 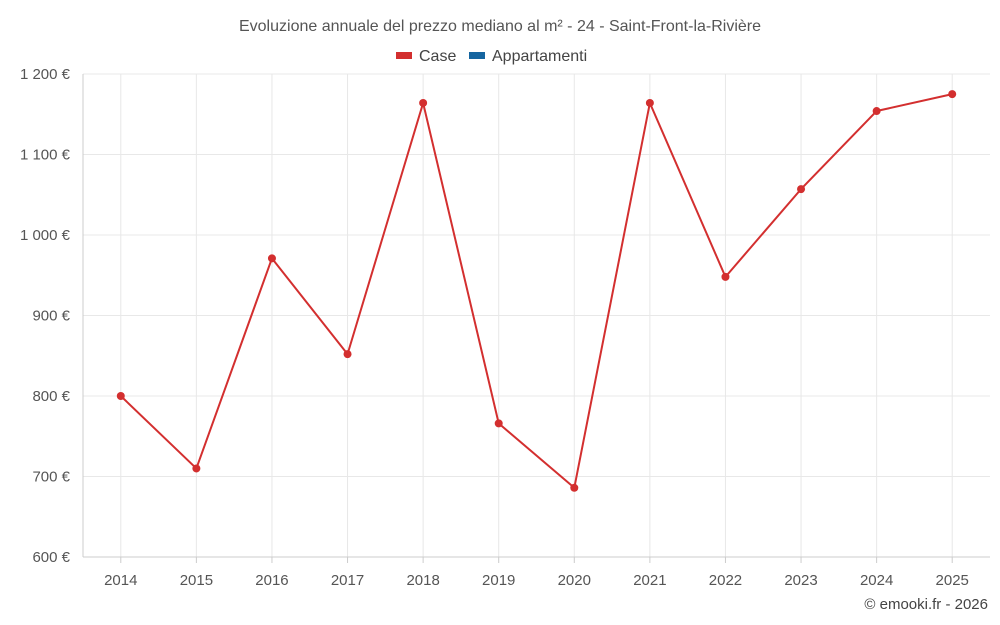 I want to click on x-tick-label: 2015, so click(x=196, y=580).